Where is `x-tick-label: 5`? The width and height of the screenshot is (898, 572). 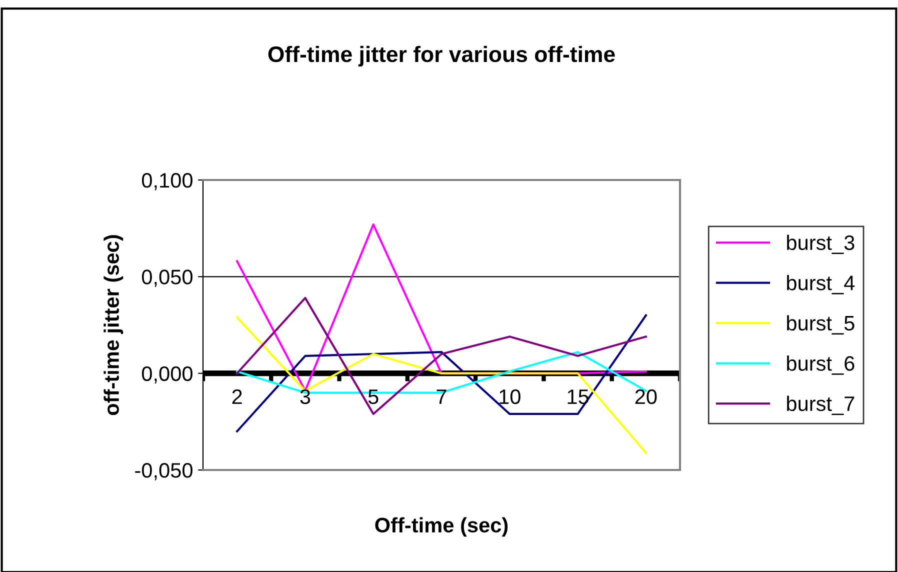 x-tick-label: 5 is located at coordinates (373, 397).